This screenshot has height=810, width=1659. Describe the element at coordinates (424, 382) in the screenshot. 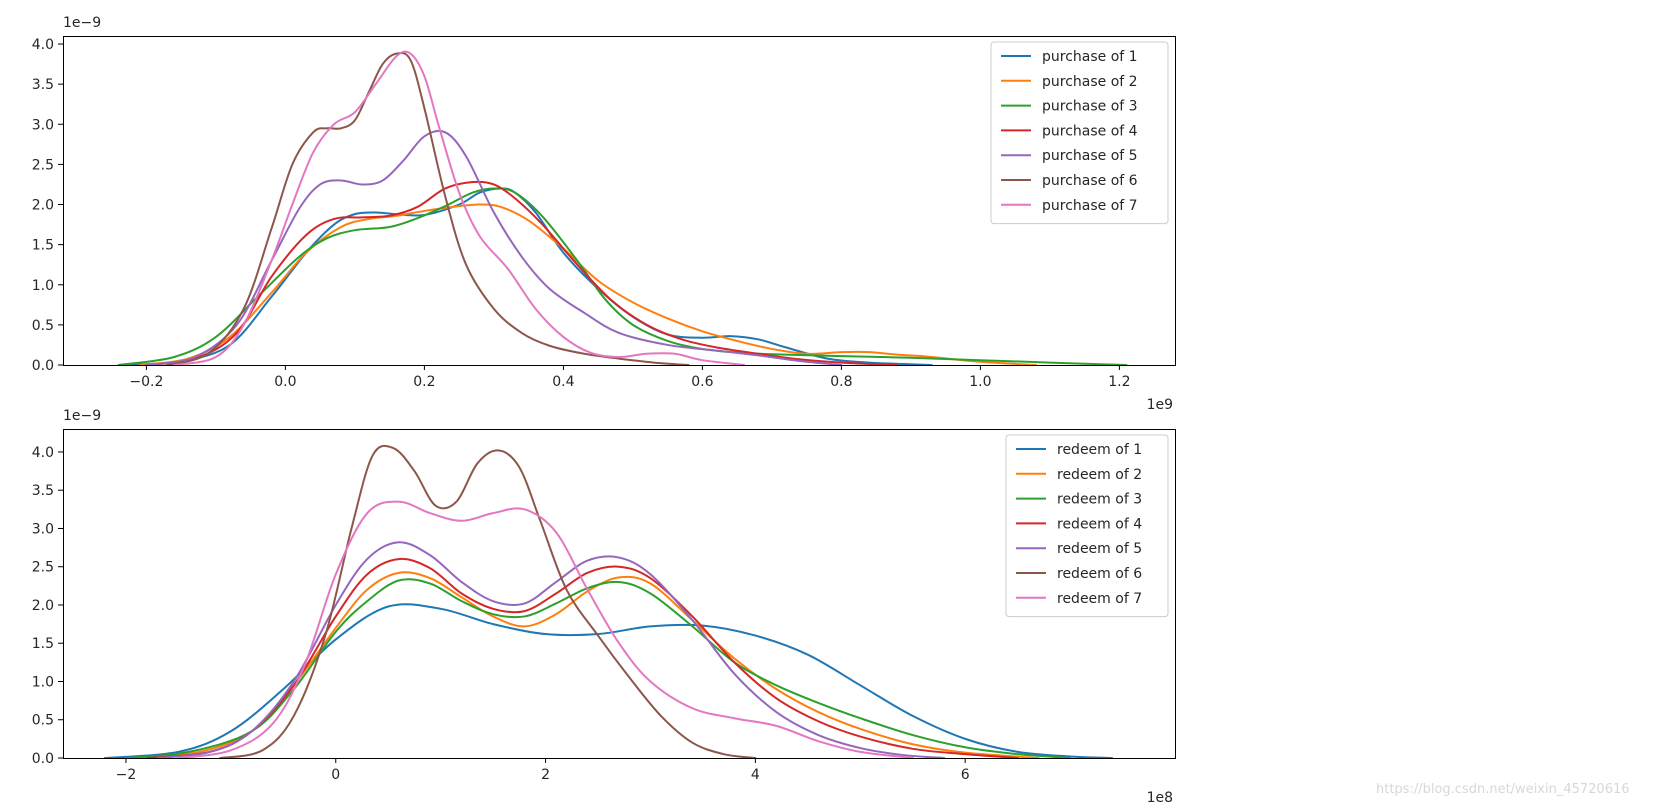

I see `x-tick-label: 0.2` at that location.